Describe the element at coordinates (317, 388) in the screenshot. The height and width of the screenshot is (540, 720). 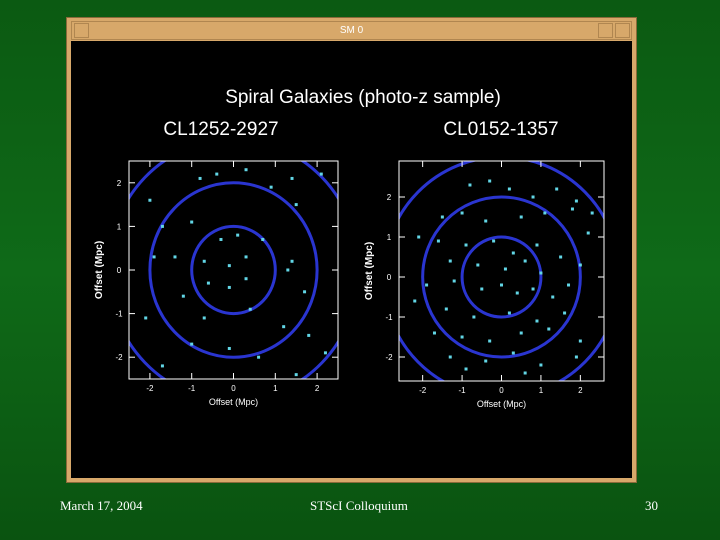
I see `x-tick-label: 2` at that location.